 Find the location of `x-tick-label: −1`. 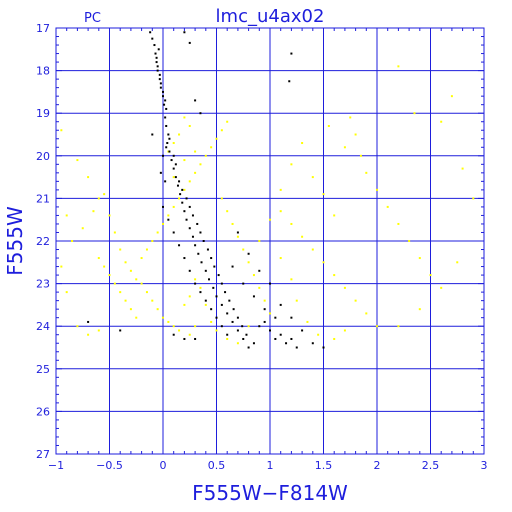

x-tick-label: −1 is located at coordinates (56, 465).